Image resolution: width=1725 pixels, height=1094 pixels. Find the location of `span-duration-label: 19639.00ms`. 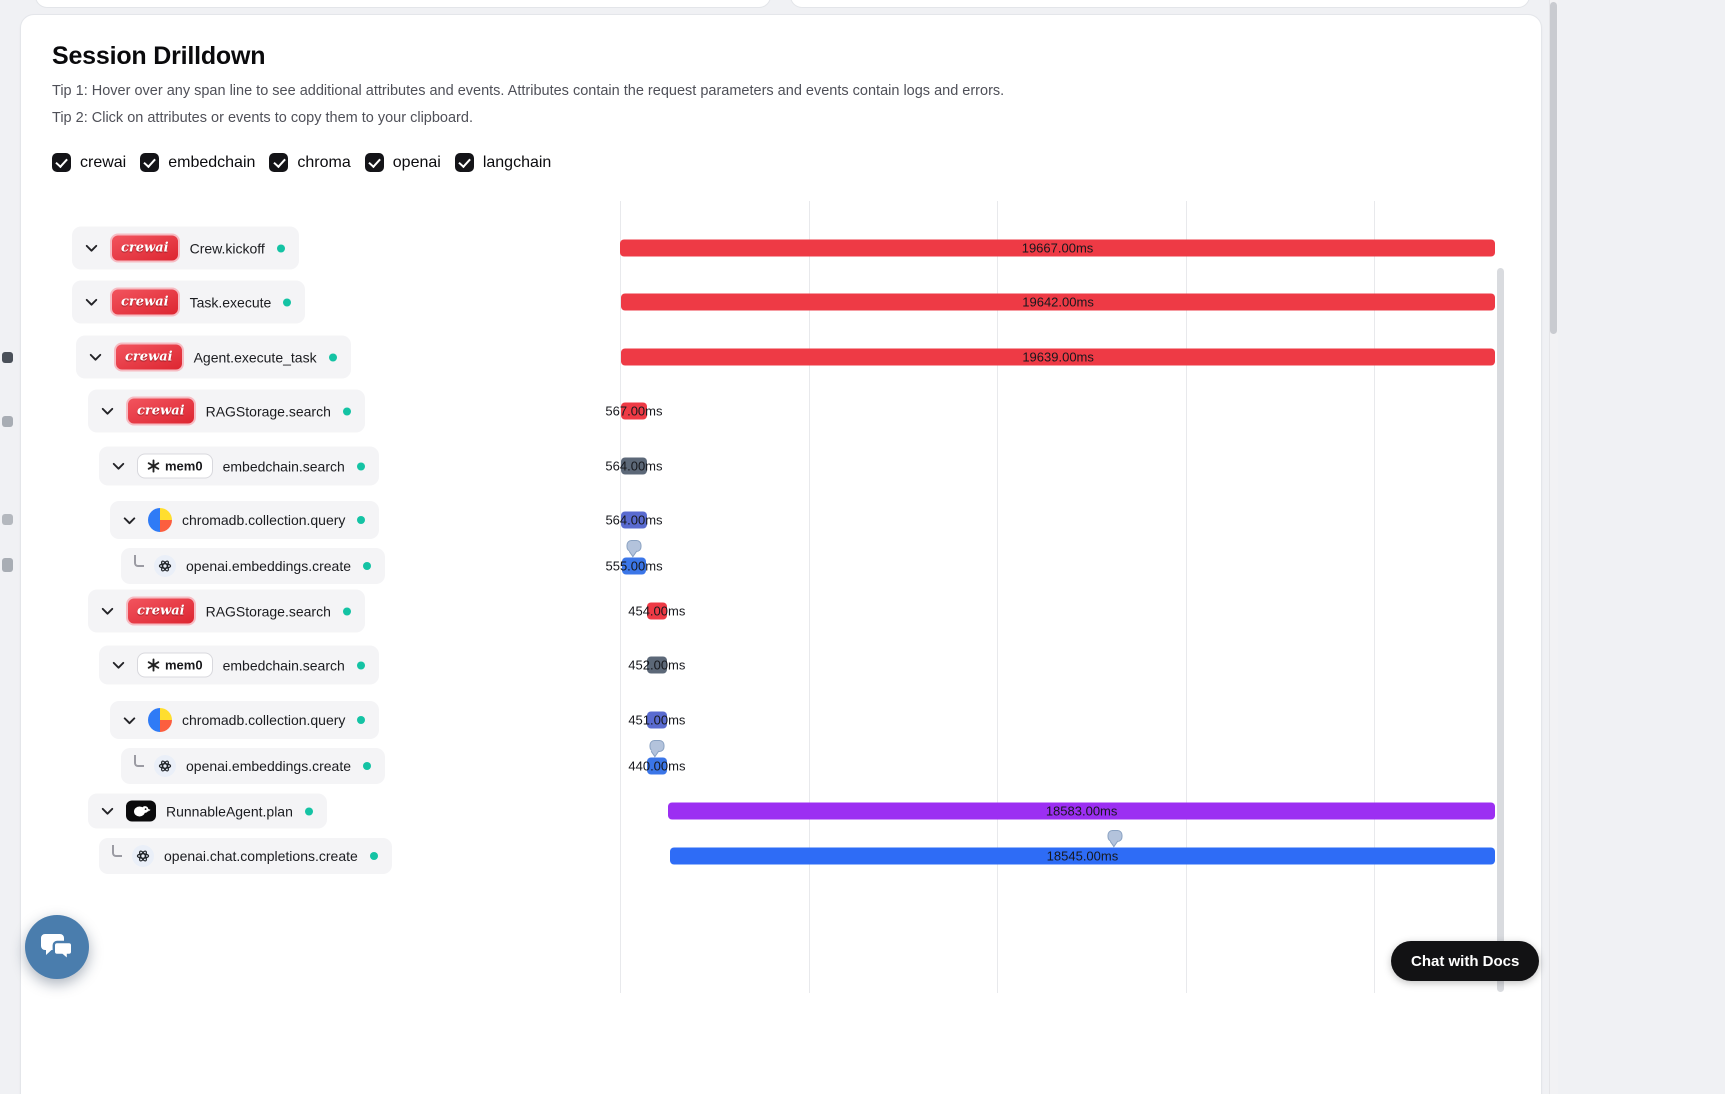

span-duration-label: 19639.00ms is located at coordinates (1058, 357).